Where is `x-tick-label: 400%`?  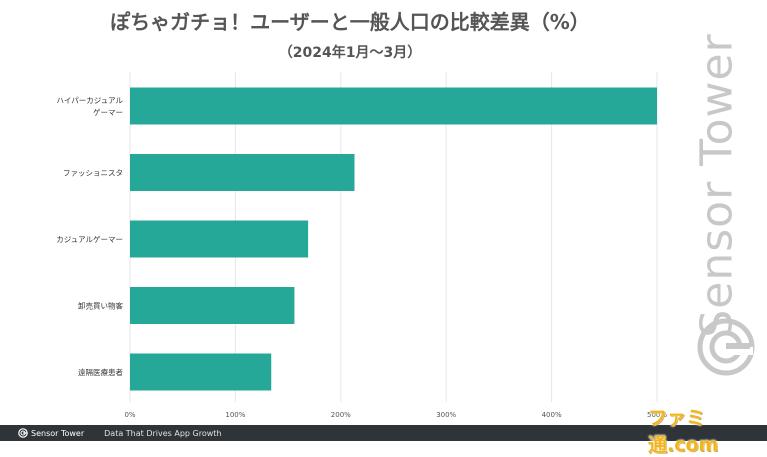
x-tick-label: 400% is located at coordinates (552, 415).